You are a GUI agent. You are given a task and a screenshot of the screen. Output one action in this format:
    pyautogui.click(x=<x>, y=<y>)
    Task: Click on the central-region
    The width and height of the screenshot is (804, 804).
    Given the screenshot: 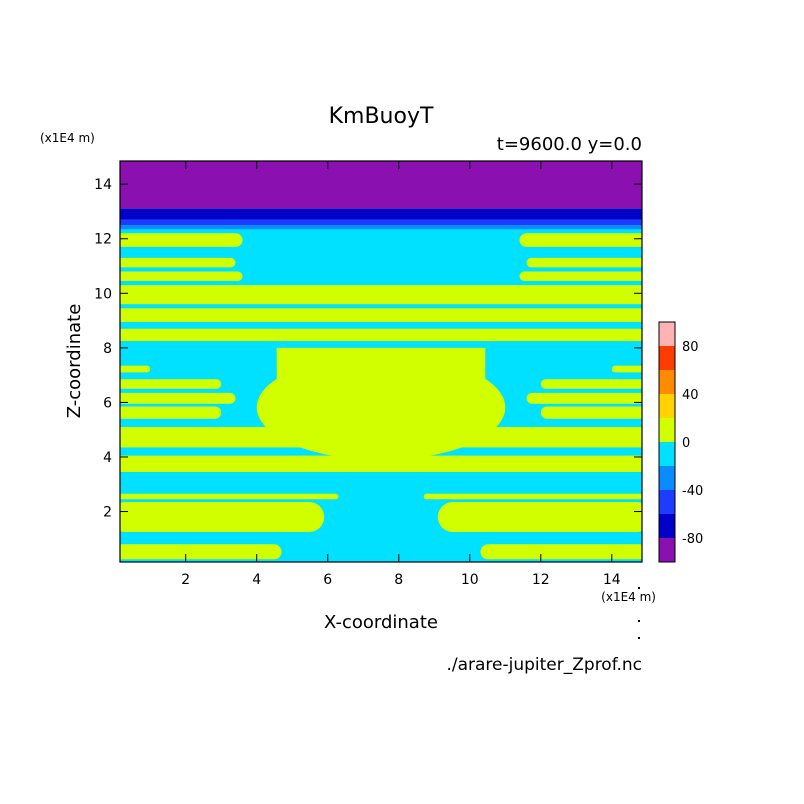 What is the action you would take?
    pyautogui.click(x=381, y=377)
    